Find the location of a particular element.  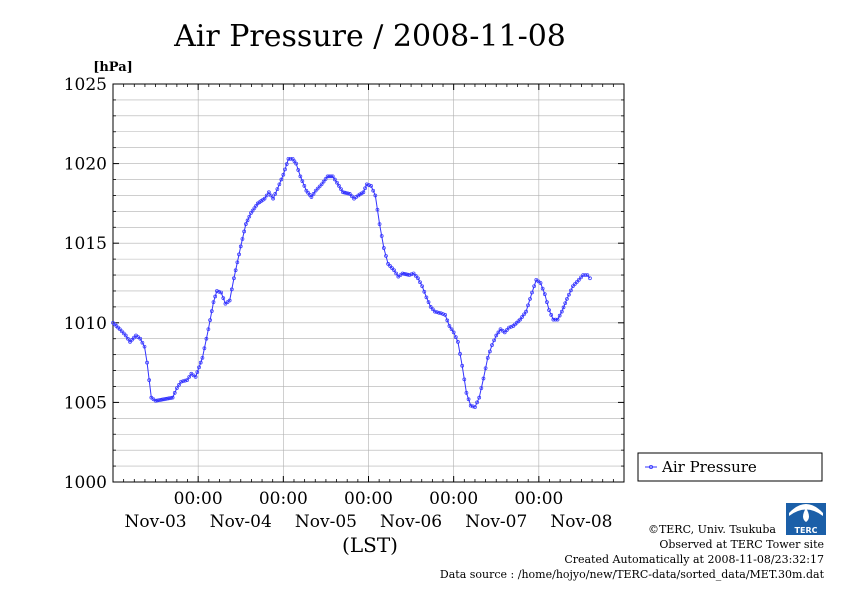

x-date-label: Nov-04 is located at coordinates (241, 522).